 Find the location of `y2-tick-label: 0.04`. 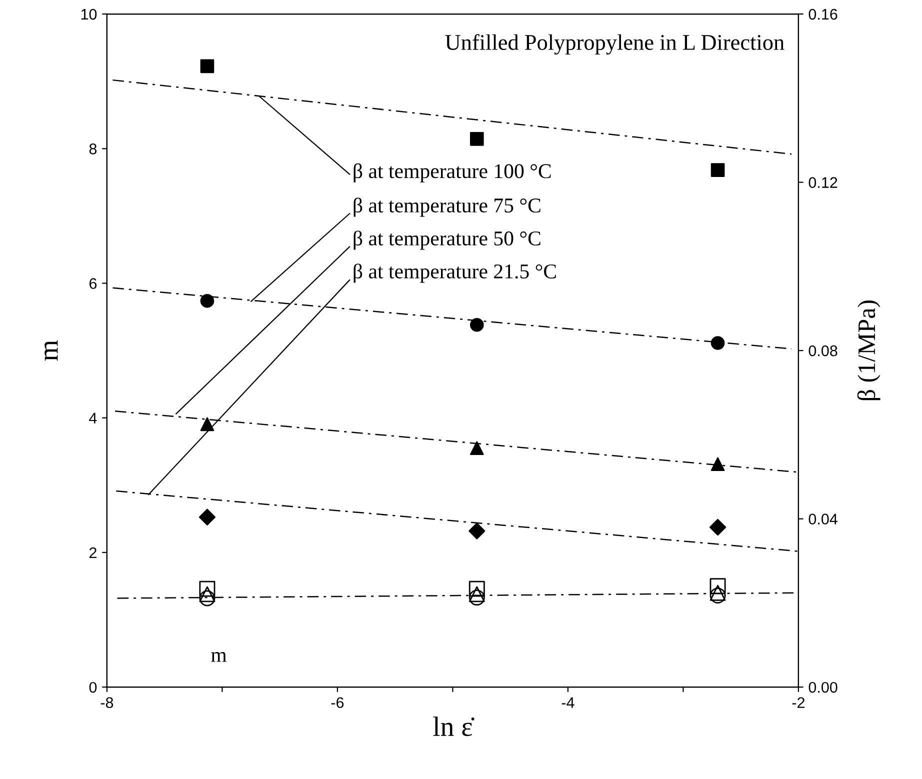

y2-tick-label: 0.04 is located at coordinates (823, 519).